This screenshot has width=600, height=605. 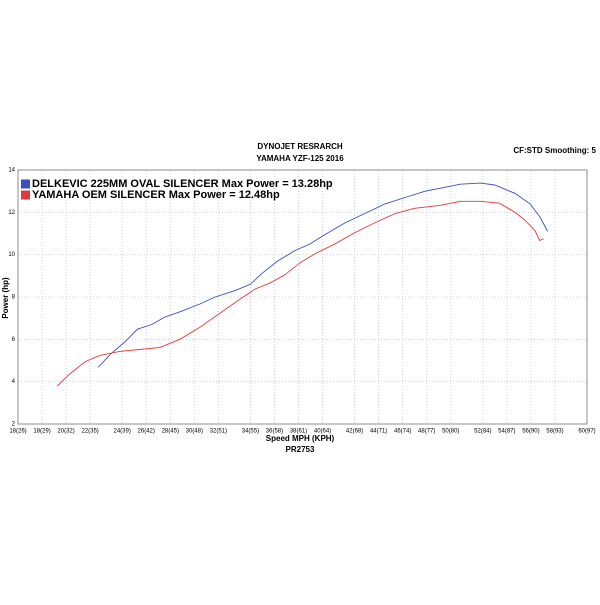 What do you see at coordinates (482, 432) in the screenshot?
I see `x-tick-label: 52(84)` at bounding box center [482, 432].